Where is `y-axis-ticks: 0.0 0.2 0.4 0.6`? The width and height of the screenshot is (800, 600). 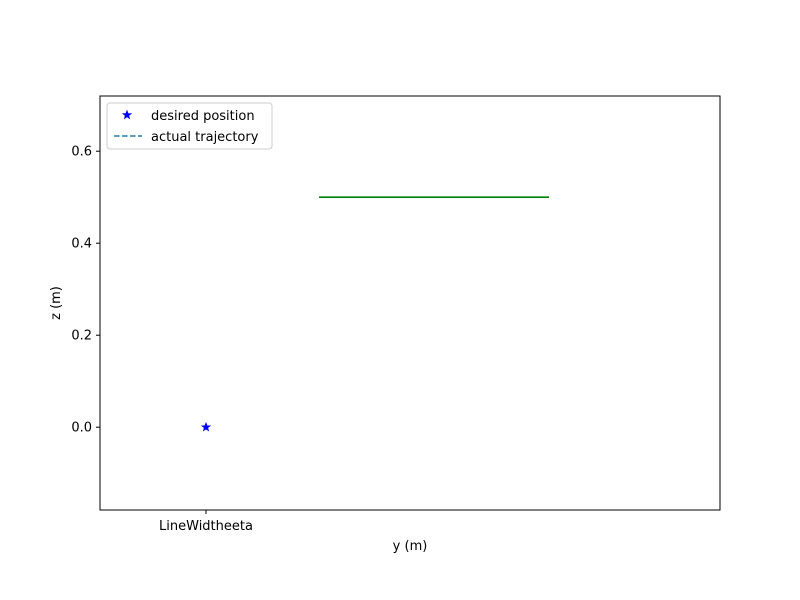
y-axis-ticks: 0.0 0.2 0.4 0.6 is located at coordinates (85, 290).